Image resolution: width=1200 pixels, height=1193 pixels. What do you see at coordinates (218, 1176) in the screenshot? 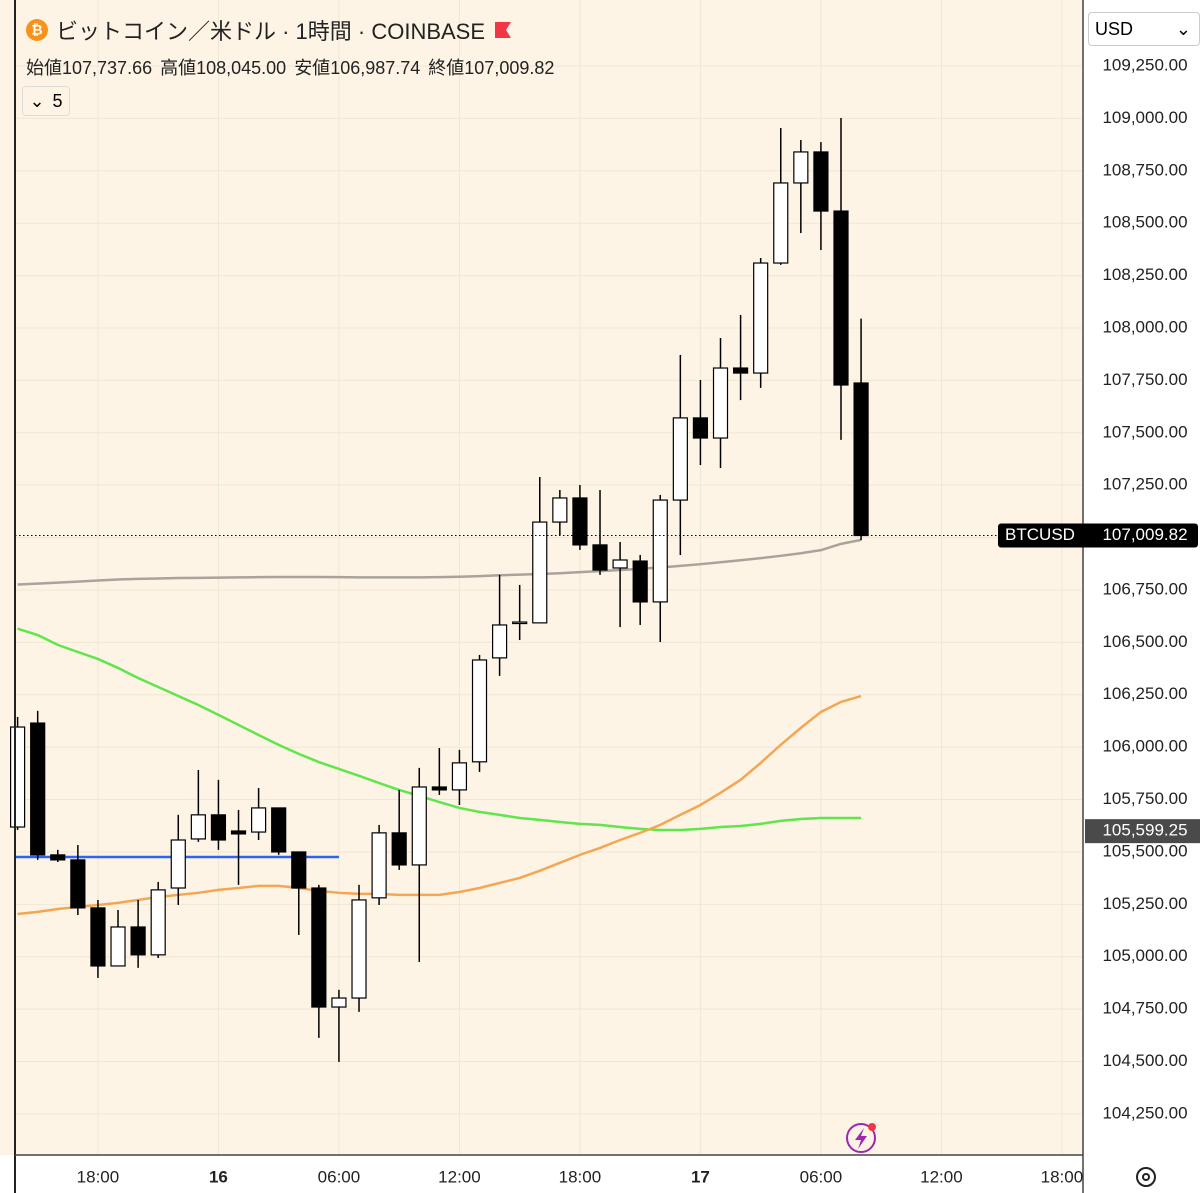
I see `x-tick-label: 16` at bounding box center [218, 1176].